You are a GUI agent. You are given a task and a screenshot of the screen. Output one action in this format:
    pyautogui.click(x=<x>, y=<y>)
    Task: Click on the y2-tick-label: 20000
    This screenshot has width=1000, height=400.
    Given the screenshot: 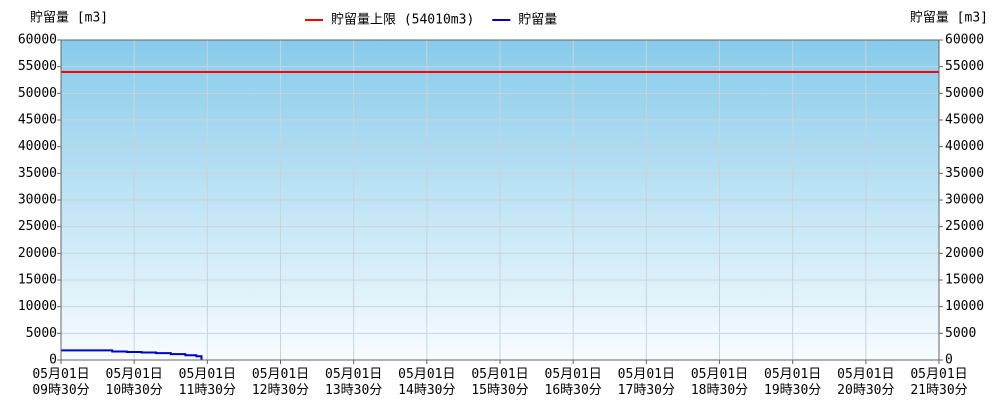 What is the action you would take?
    pyautogui.click(x=964, y=253)
    